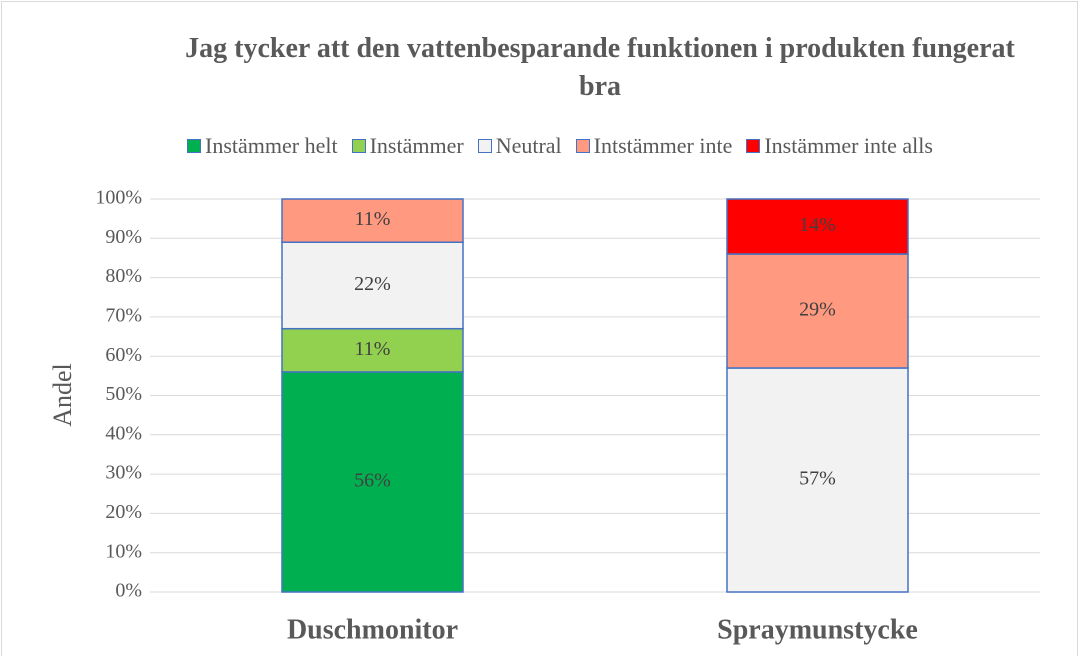 Image resolution: width=1081 pixels, height=656 pixels. I want to click on y-tick-label: 50%, so click(123, 394).